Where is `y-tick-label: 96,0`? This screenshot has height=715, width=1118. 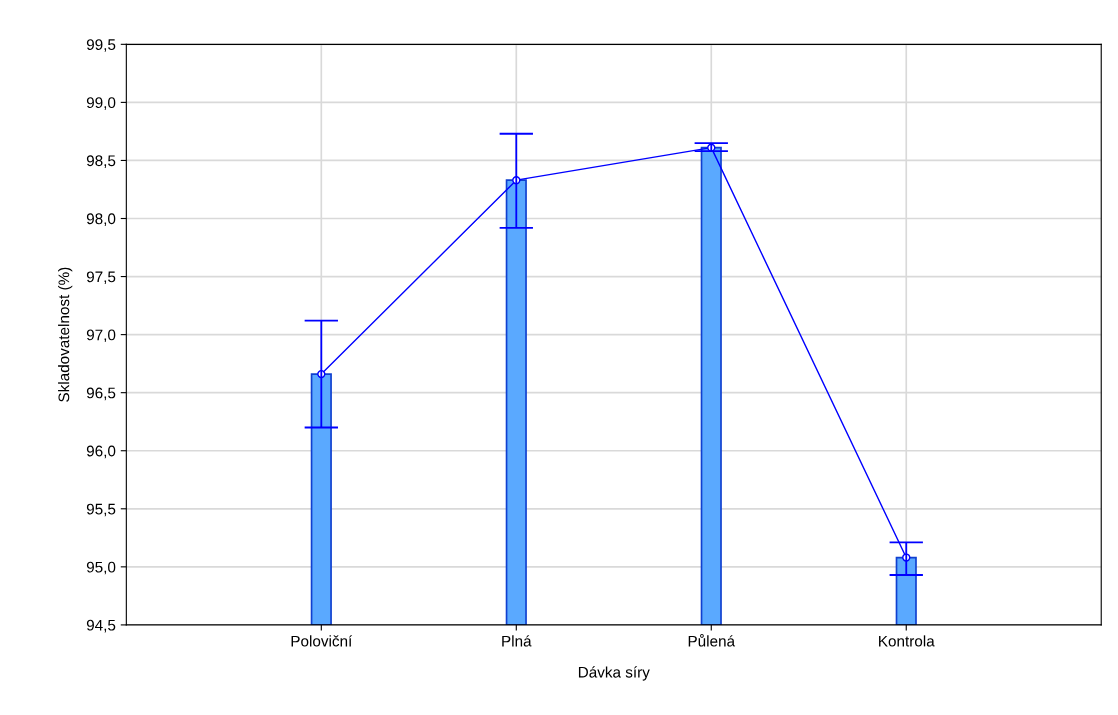 y-tick-label: 96,0 is located at coordinates (101, 452).